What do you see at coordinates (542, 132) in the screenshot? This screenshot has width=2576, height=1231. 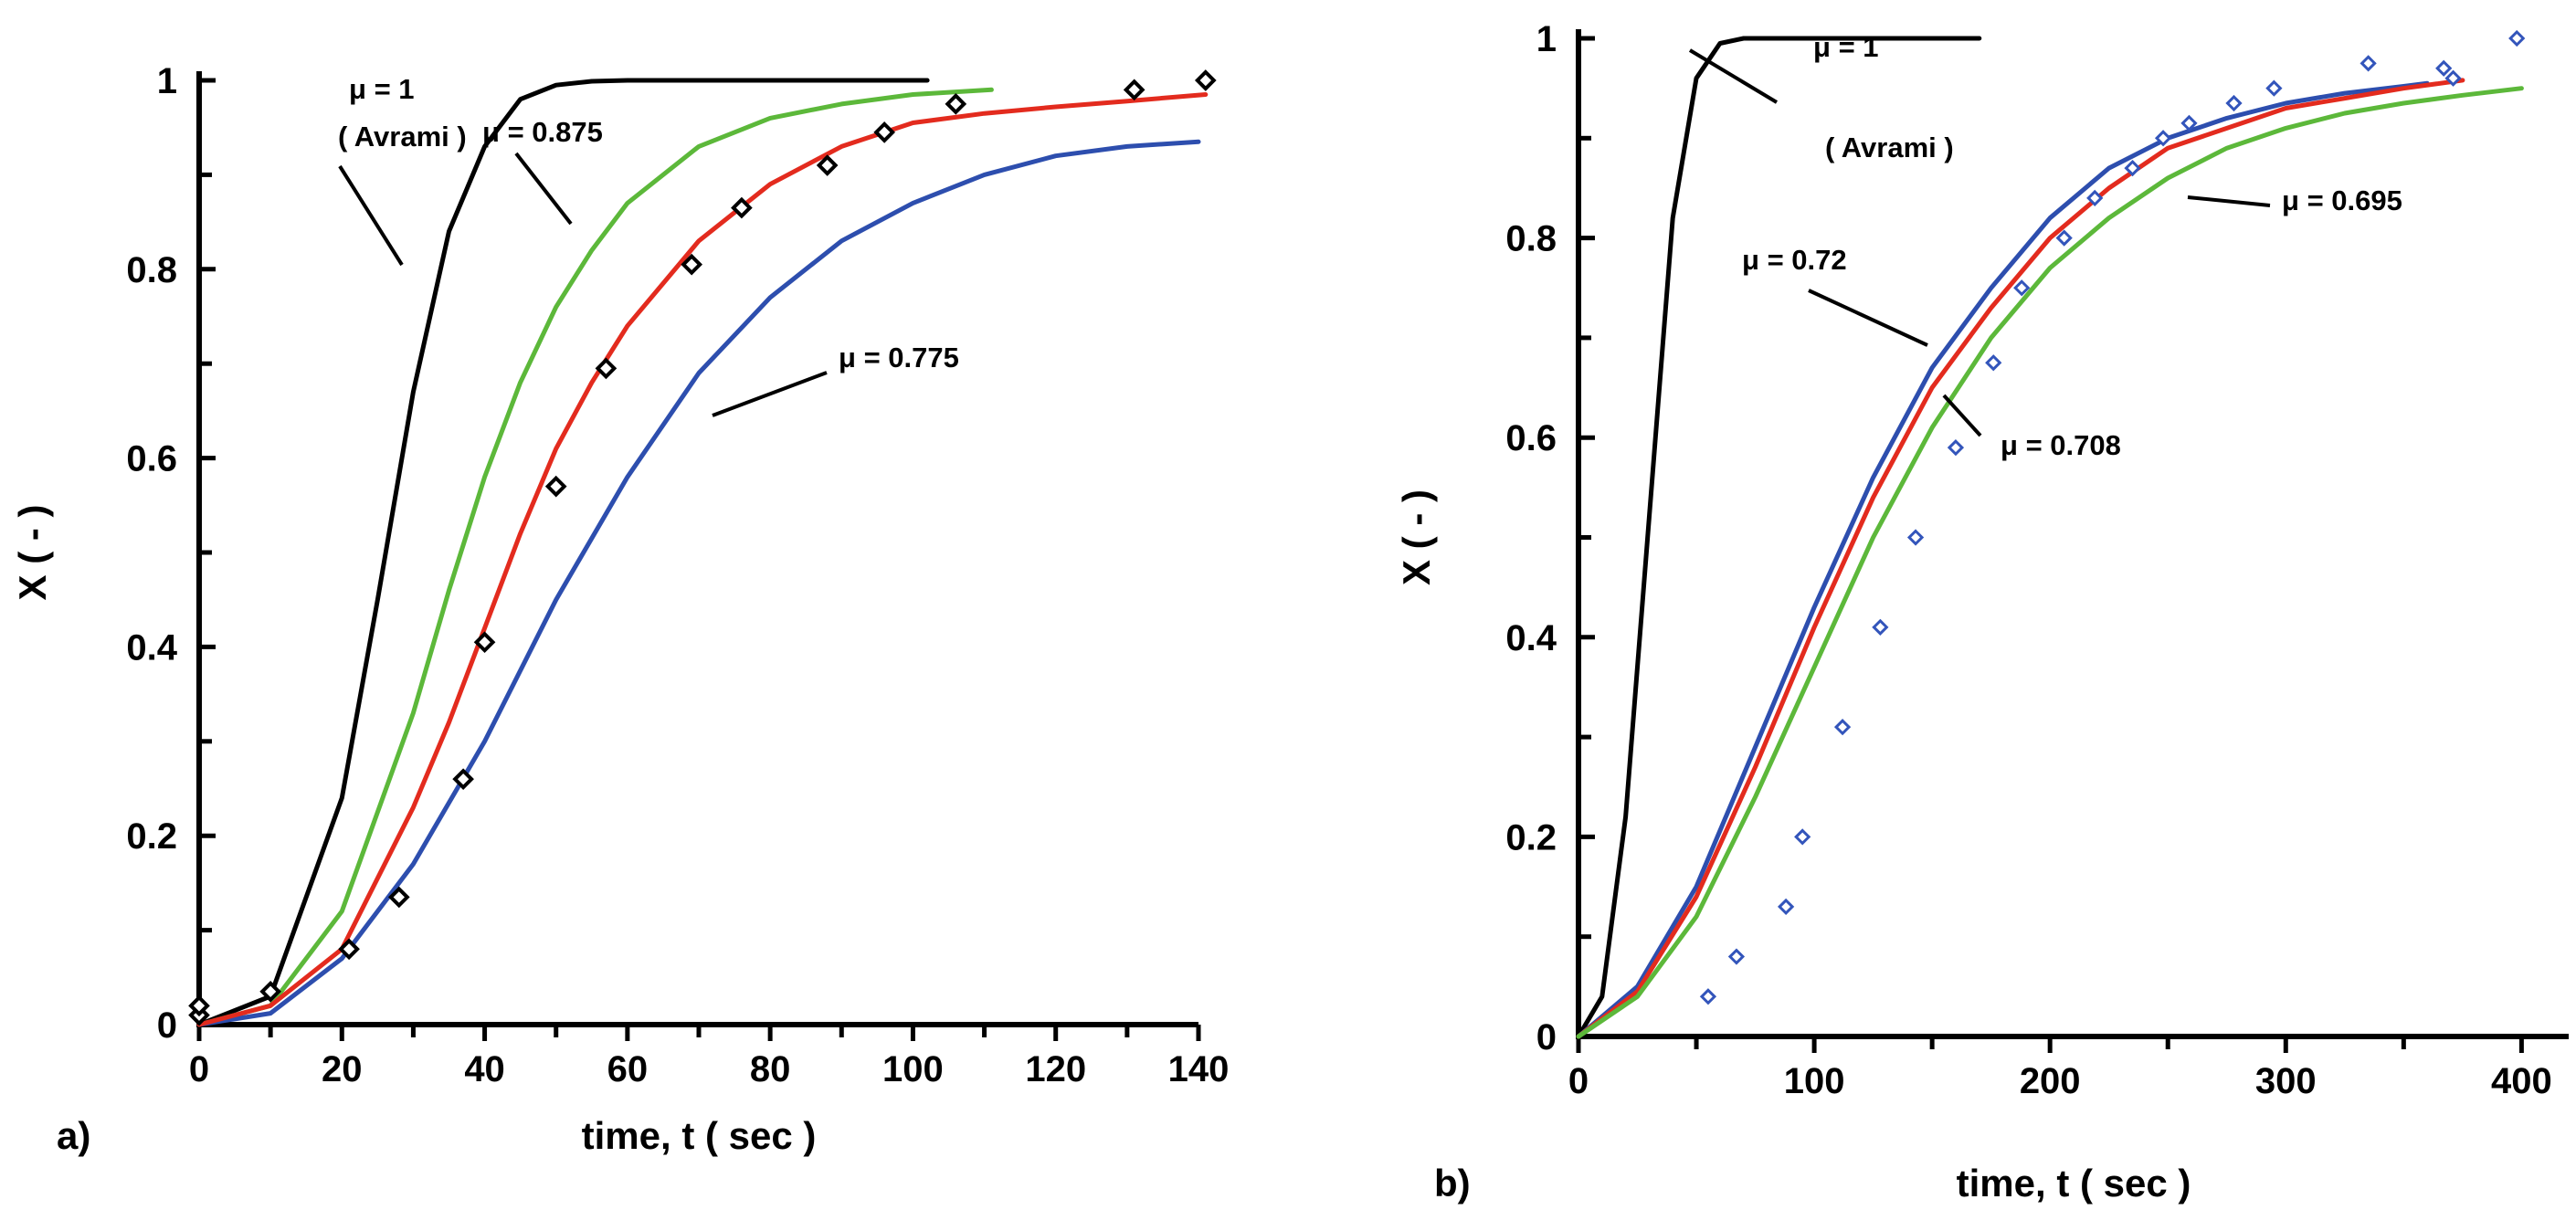 I see `annotation-label: μ = 0.875` at bounding box center [542, 132].